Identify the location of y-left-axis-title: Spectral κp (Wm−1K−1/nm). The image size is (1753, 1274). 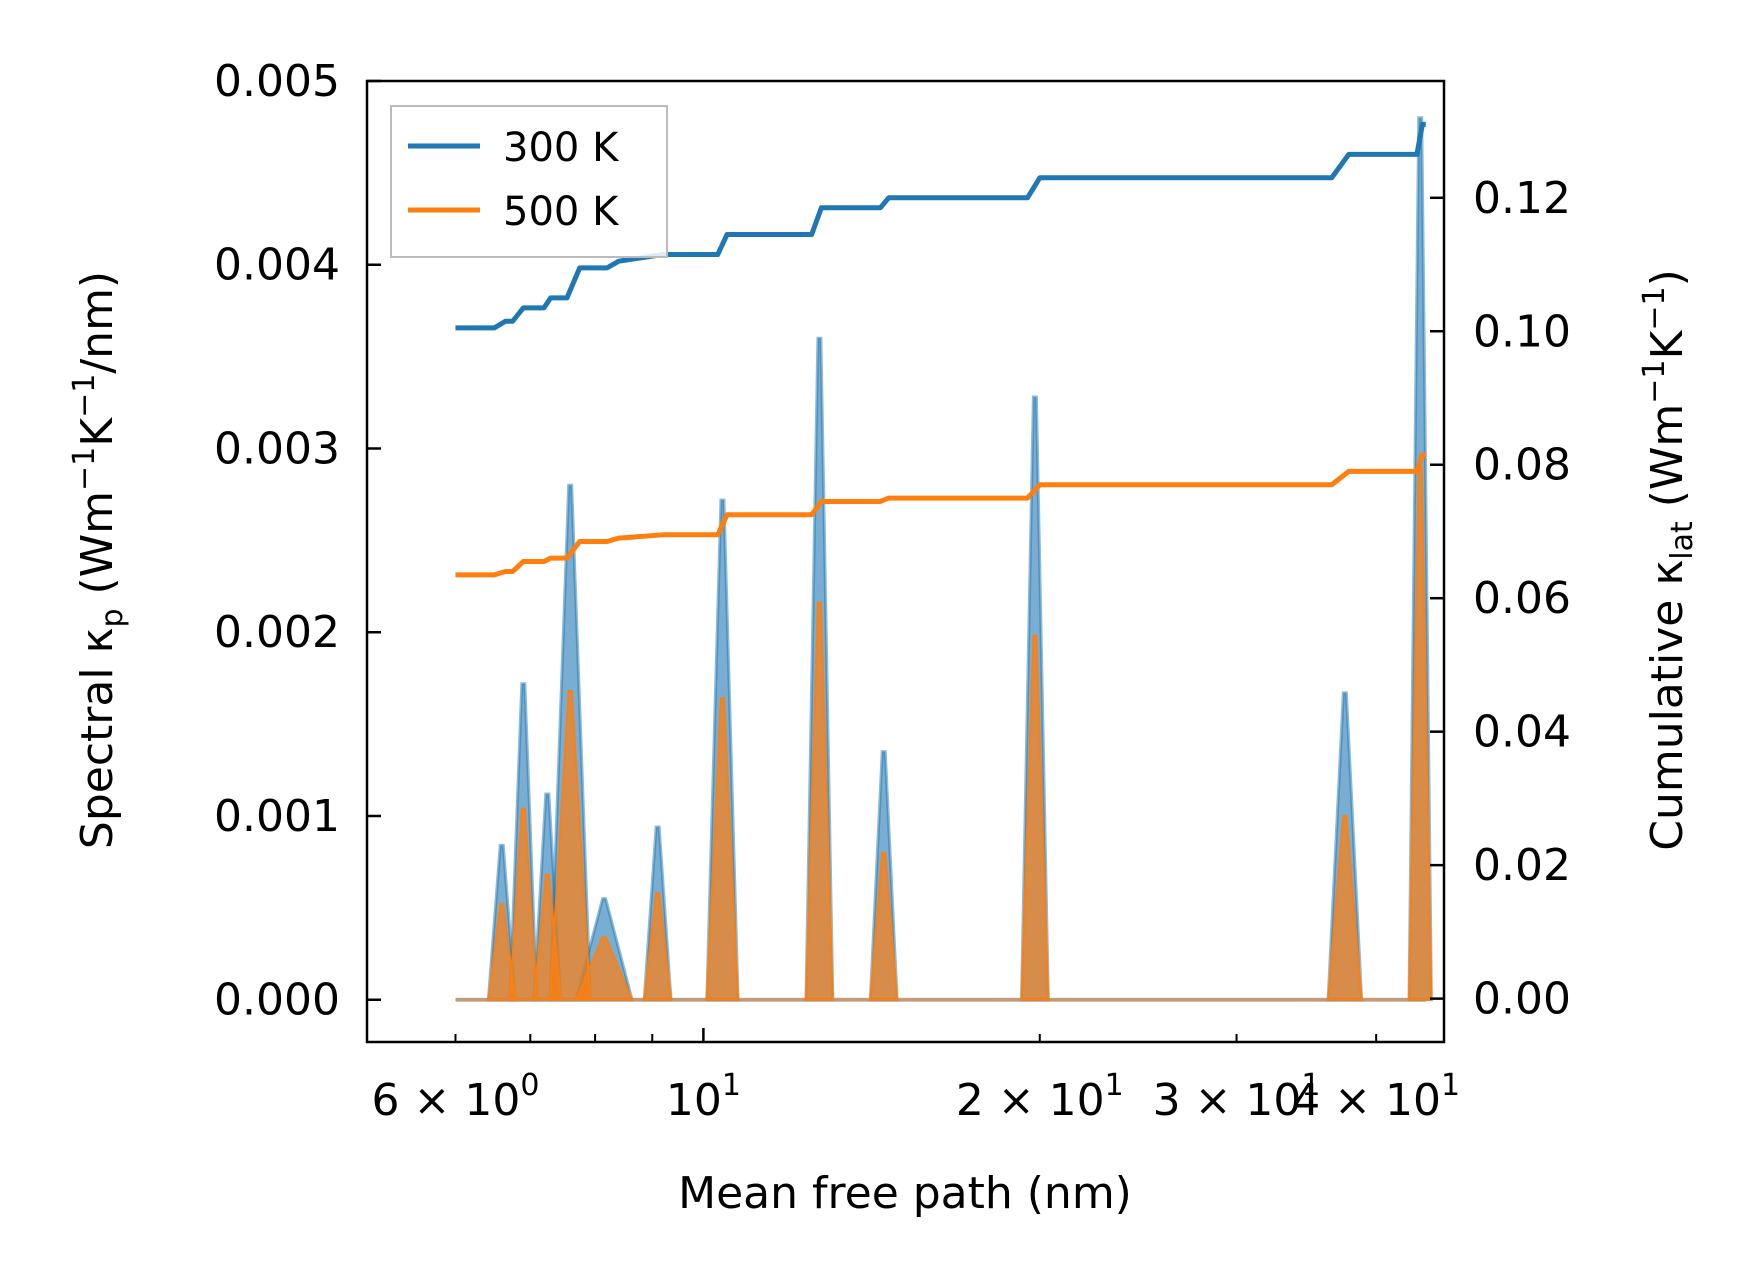
(98, 560).